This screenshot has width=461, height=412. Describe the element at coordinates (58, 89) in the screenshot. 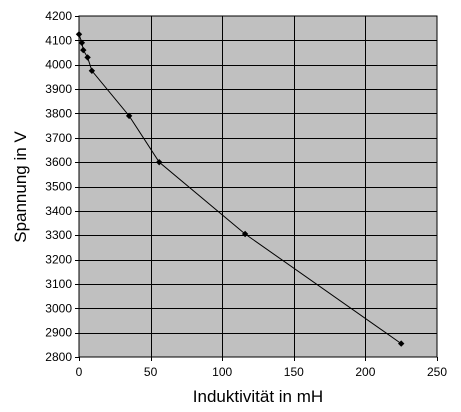

I see `y-tick-label: 3900` at that location.